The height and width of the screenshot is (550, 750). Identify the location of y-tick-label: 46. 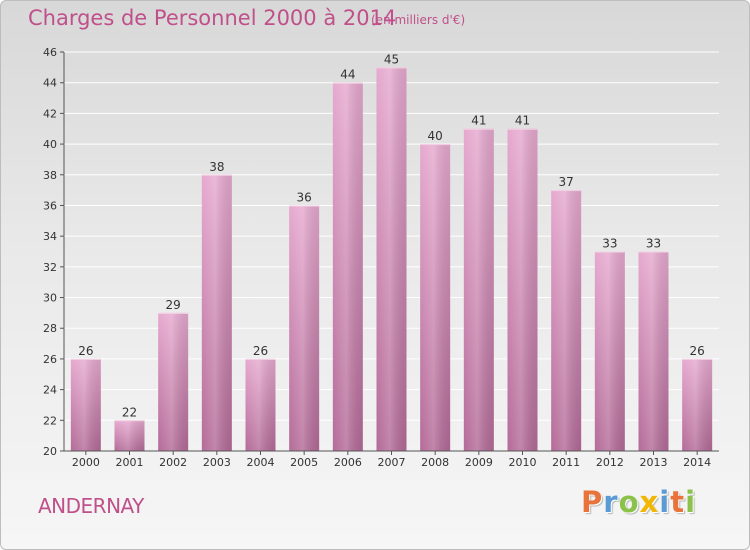
(50, 52).